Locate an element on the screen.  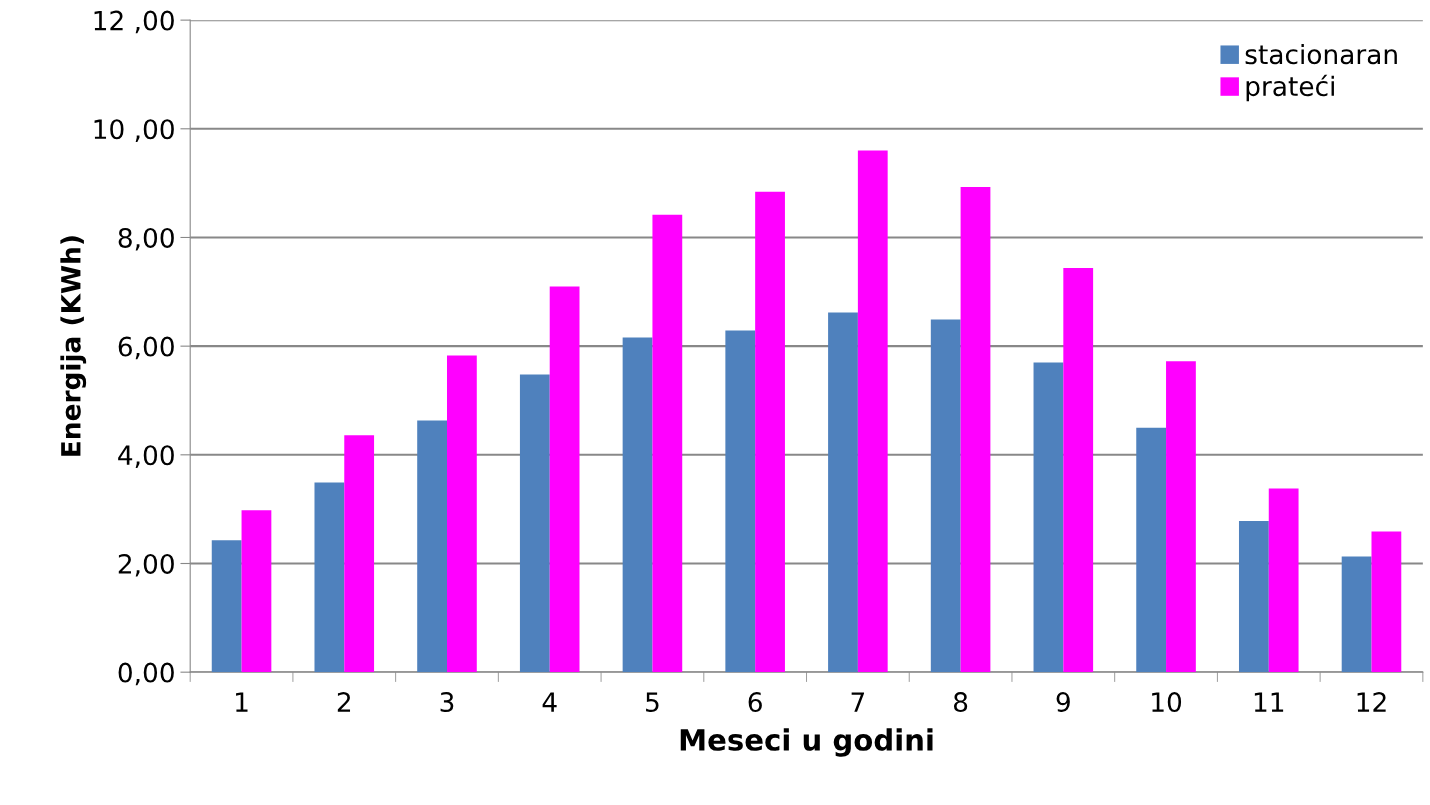
y-axis-title: Energija (KWh) is located at coordinates (73, 346).